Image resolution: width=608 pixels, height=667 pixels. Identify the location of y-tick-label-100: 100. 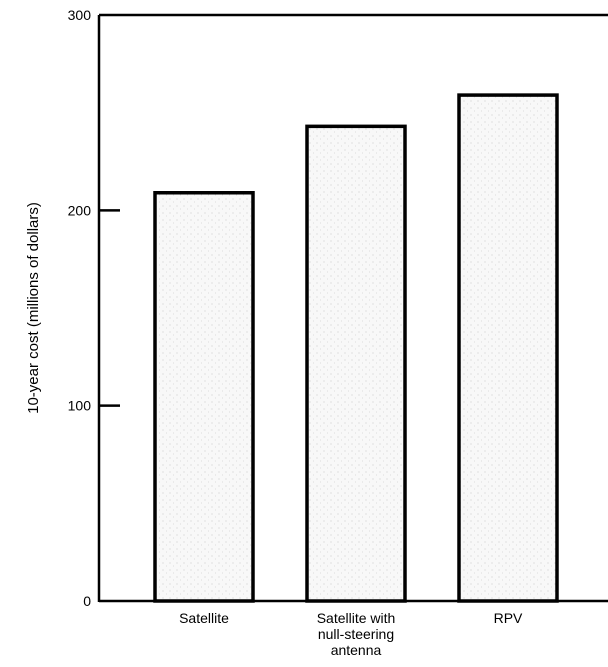
(80, 406).